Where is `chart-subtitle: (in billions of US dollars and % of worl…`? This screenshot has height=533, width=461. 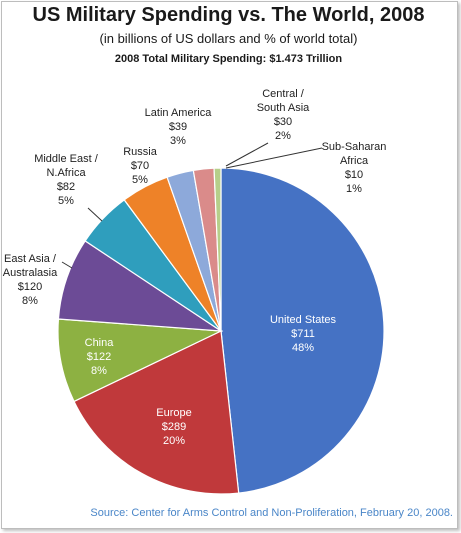 chart-subtitle: (in billions of US dollars and % of worl… is located at coordinates (228, 38).